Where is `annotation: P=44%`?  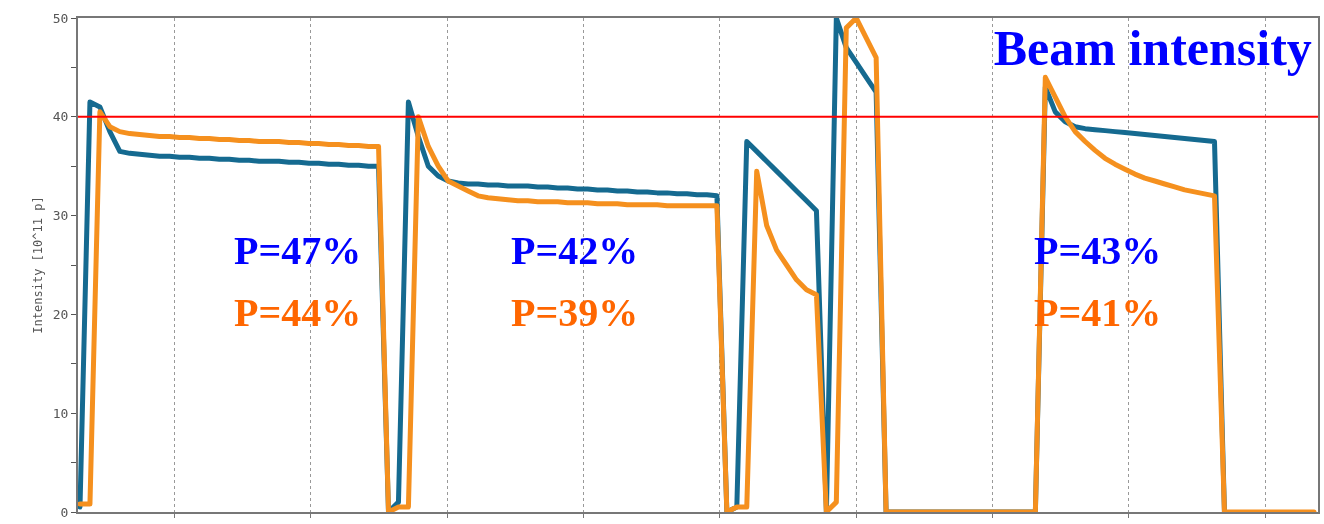
annotation: P=44% is located at coordinates (298, 312).